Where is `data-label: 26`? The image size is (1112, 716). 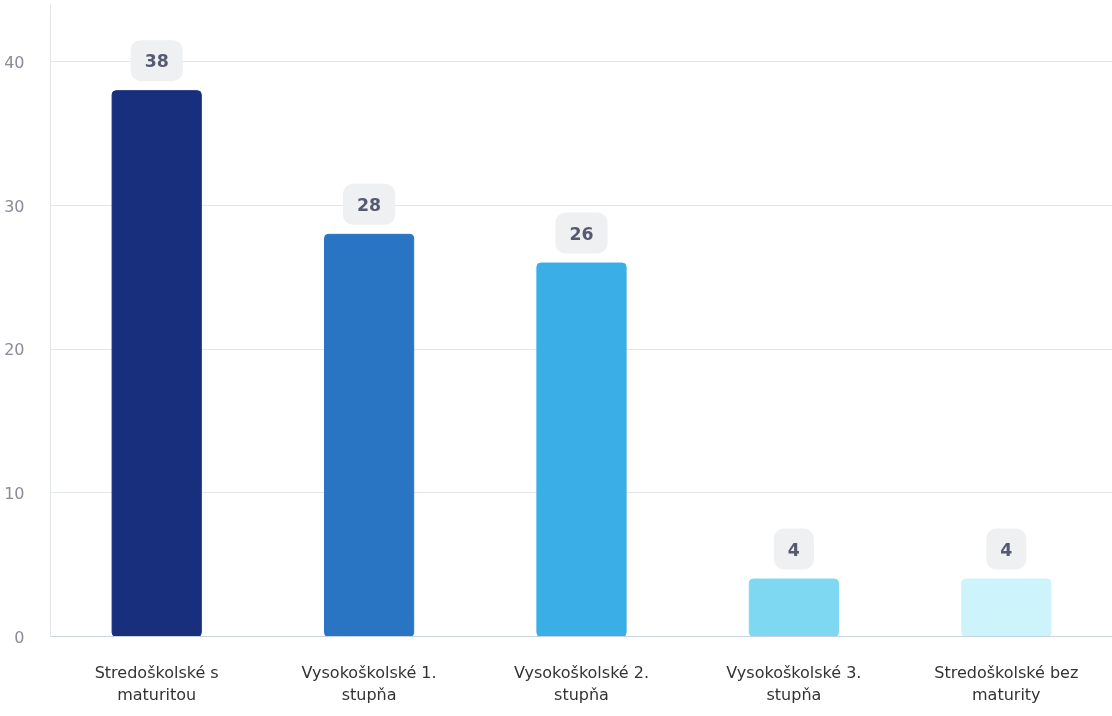 data-label: 26 is located at coordinates (581, 233).